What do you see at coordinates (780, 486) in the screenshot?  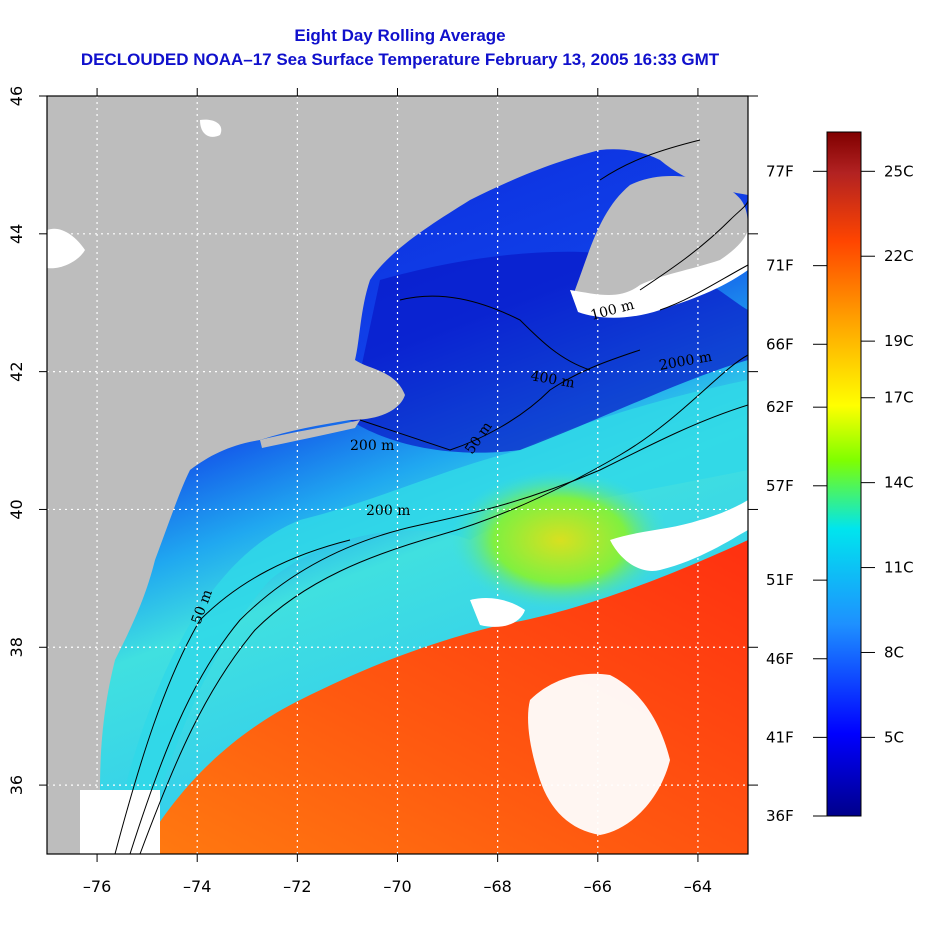 I see `colorbar-f-label: 57F` at bounding box center [780, 486].